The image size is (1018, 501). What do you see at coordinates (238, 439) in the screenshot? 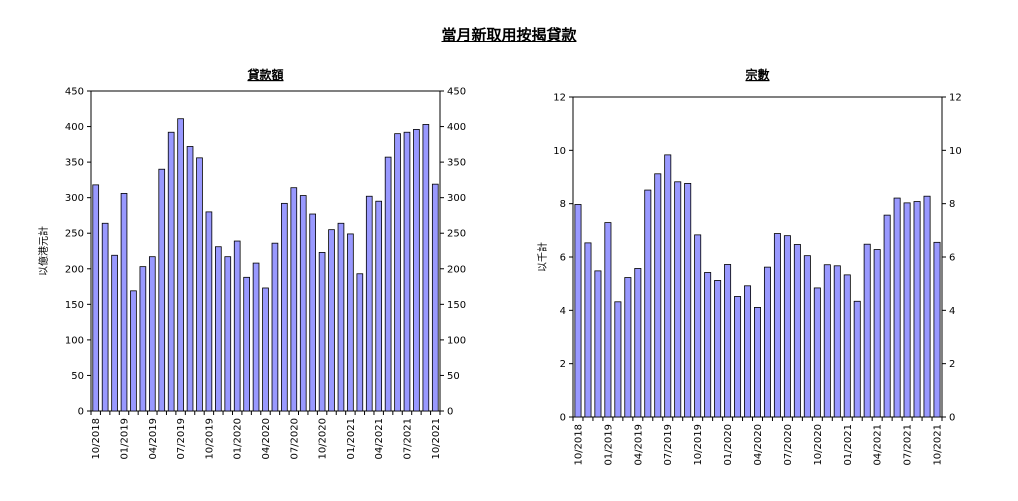
I see `loan-amount-x-tick-label: 01/2020` at bounding box center [238, 439].